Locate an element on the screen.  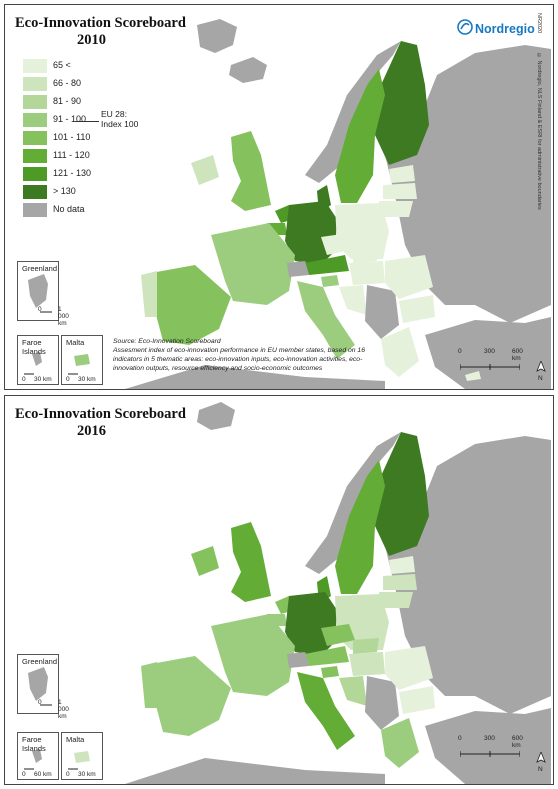
faroe-scale-label: 30 km is located at coordinates (43, 379).